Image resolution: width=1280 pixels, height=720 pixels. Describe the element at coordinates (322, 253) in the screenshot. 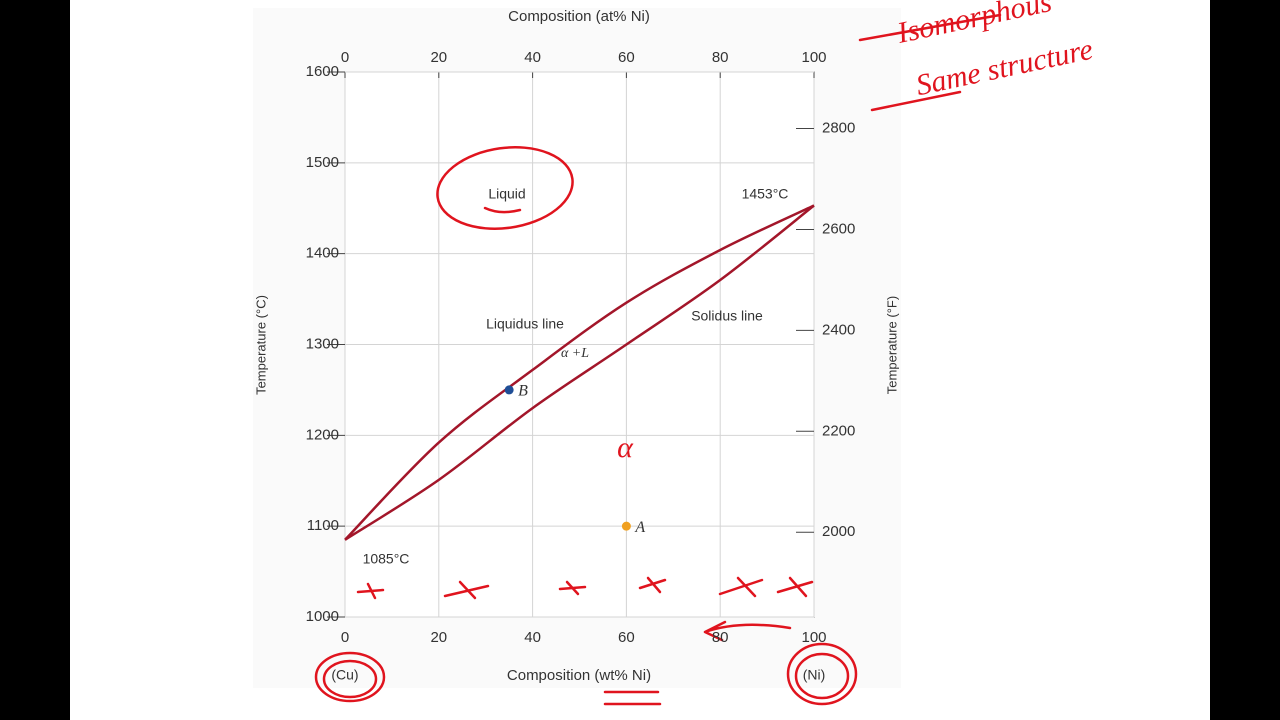

I see `y-tick-label: 1400` at that location.